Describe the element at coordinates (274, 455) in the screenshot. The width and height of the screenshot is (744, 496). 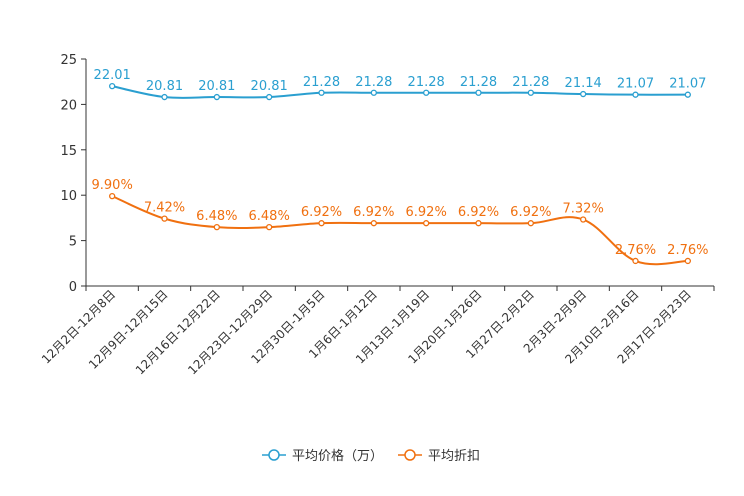
I see `legend-avg-price-marker` at that location.